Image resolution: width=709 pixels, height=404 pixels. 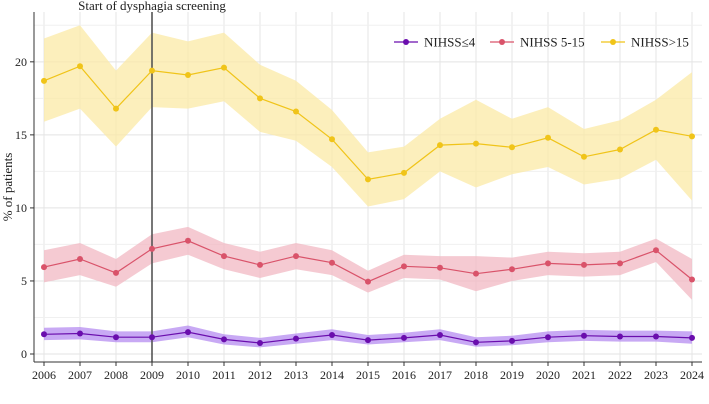 What do you see at coordinates (552, 42) in the screenshot?
I see `legend-label: NIHSS 5-15` at bounding box center [552, 42].